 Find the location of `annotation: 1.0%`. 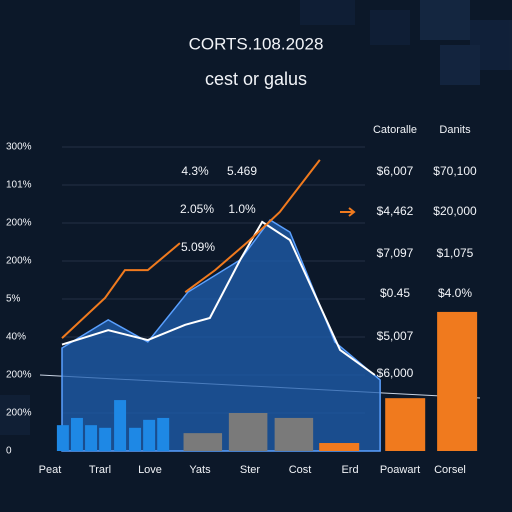

annotation: 1.0% is located at coordinates (242, 209).